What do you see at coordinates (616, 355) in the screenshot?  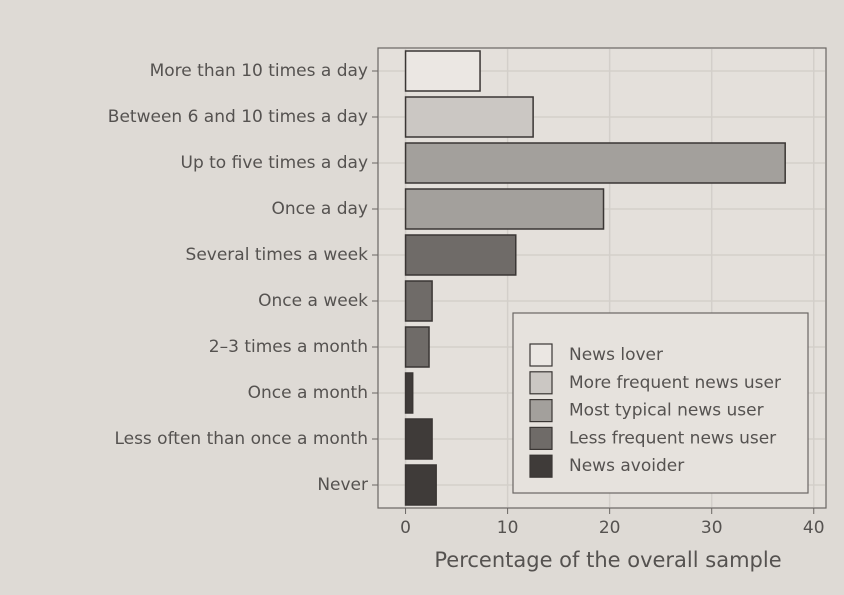 I see `legend-label: News lover` at bounding box center [616, 355].